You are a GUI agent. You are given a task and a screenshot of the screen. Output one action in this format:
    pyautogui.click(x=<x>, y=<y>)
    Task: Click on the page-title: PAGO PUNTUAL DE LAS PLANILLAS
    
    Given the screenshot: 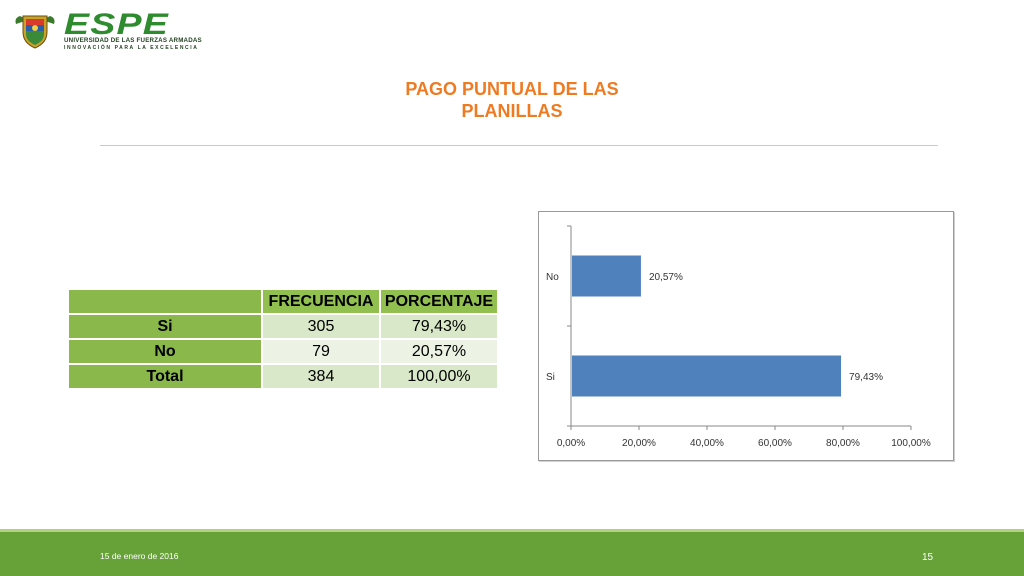 What is the action you would take?
    pyautogui.click(x=512, y=100)
    